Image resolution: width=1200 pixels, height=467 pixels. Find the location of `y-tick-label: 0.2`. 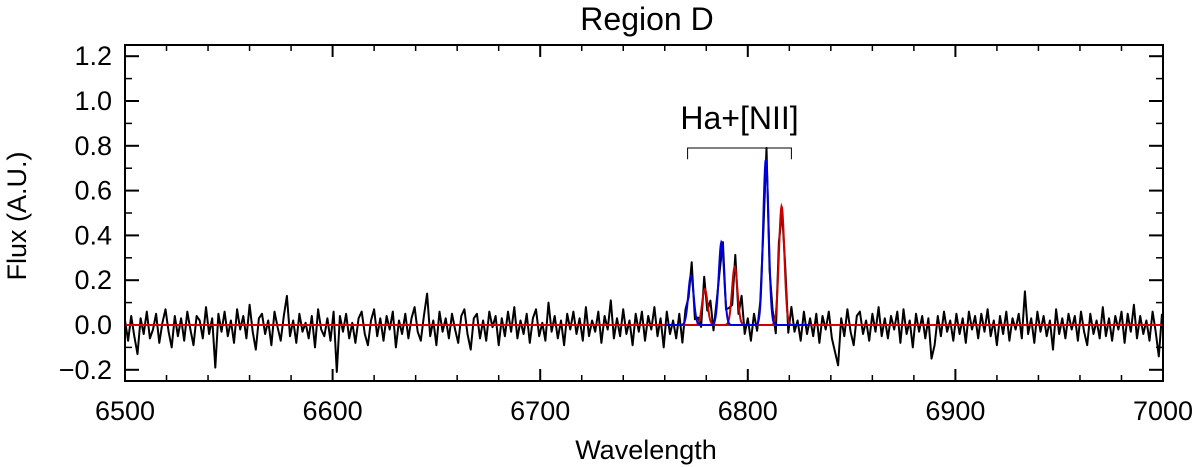

y-tick-label: 0.2 is located at coordinates (93, 280).